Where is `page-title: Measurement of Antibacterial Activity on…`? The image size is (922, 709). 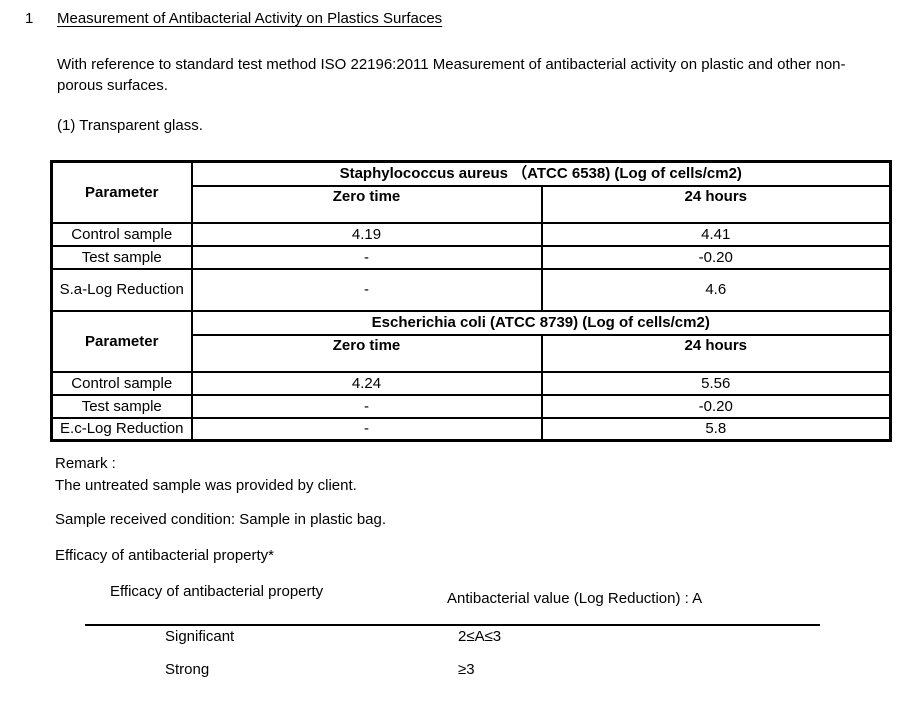
page-title: Measurement of Antibacterial Activity on… is located at coordinates (250, 18).